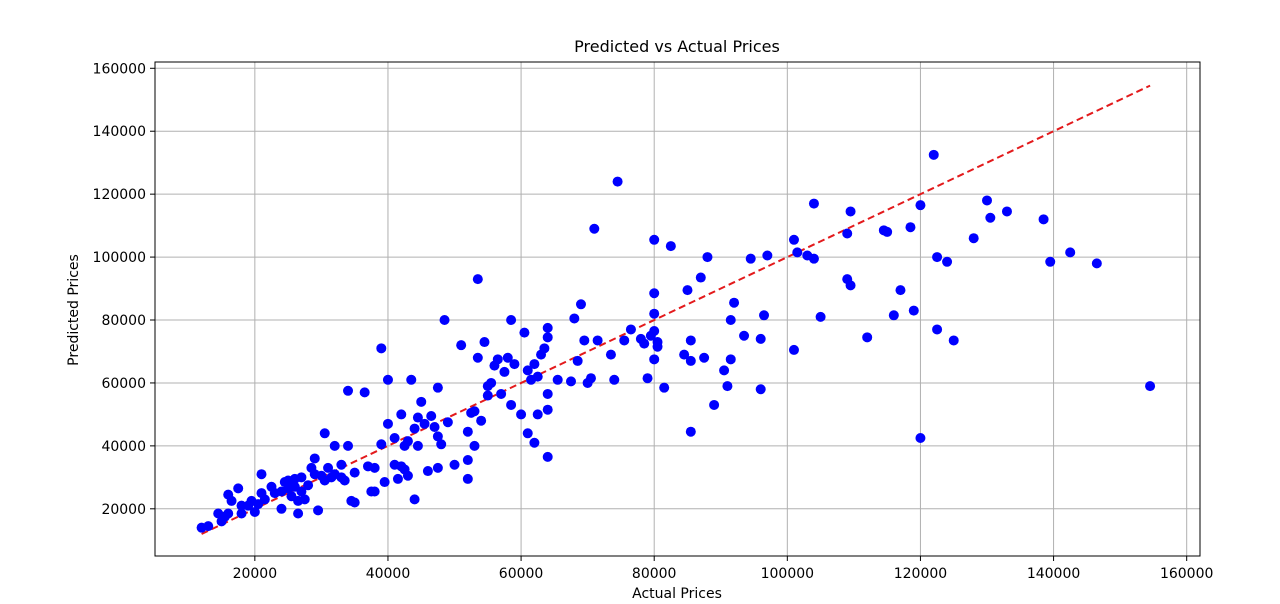 This screenshot has width=1280, height=604. What do you see at coordinates (521, 574) in the screenshot?
I see `x-tick-label: 60000` at bounding box center [521, 574].